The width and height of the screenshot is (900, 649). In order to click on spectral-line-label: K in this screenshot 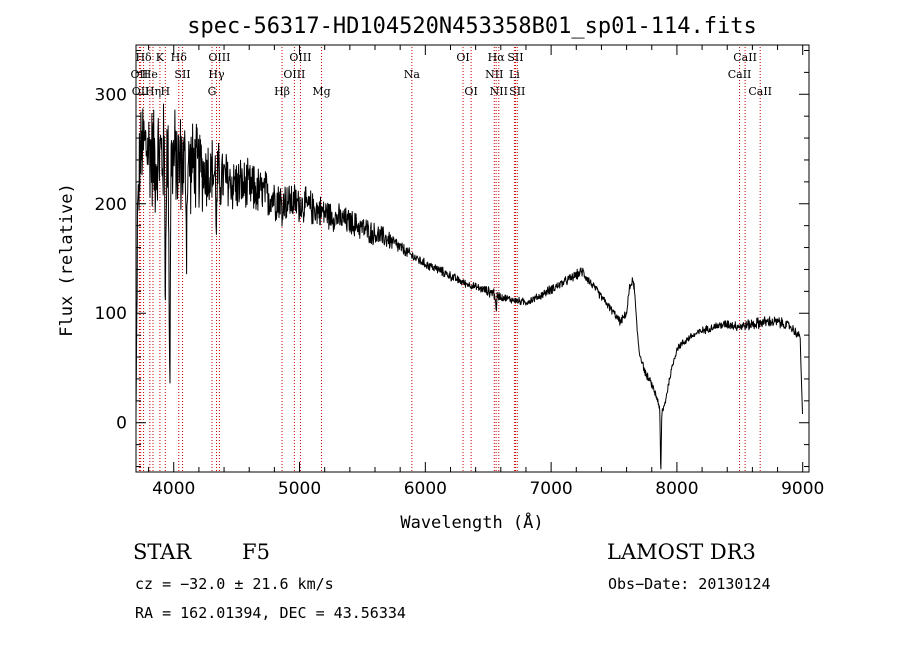, I will do `click(160, 57)`.